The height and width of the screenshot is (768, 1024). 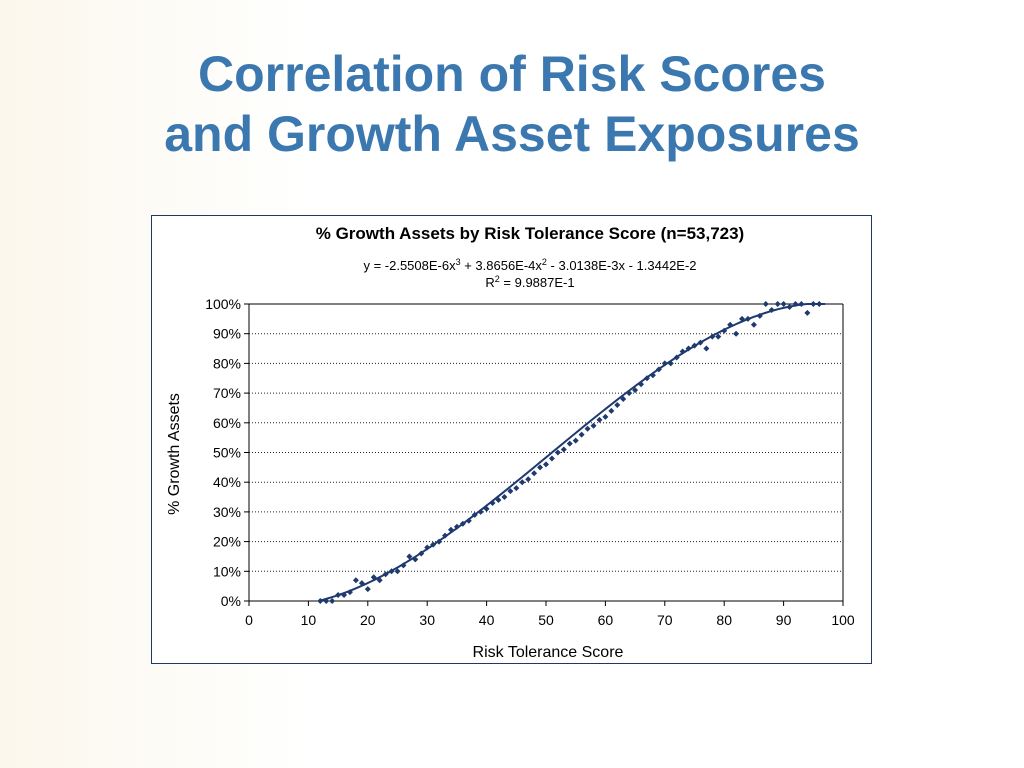 I want to click on x-axis-label: Risk Tolerance Score, so click(x=548, y=652).